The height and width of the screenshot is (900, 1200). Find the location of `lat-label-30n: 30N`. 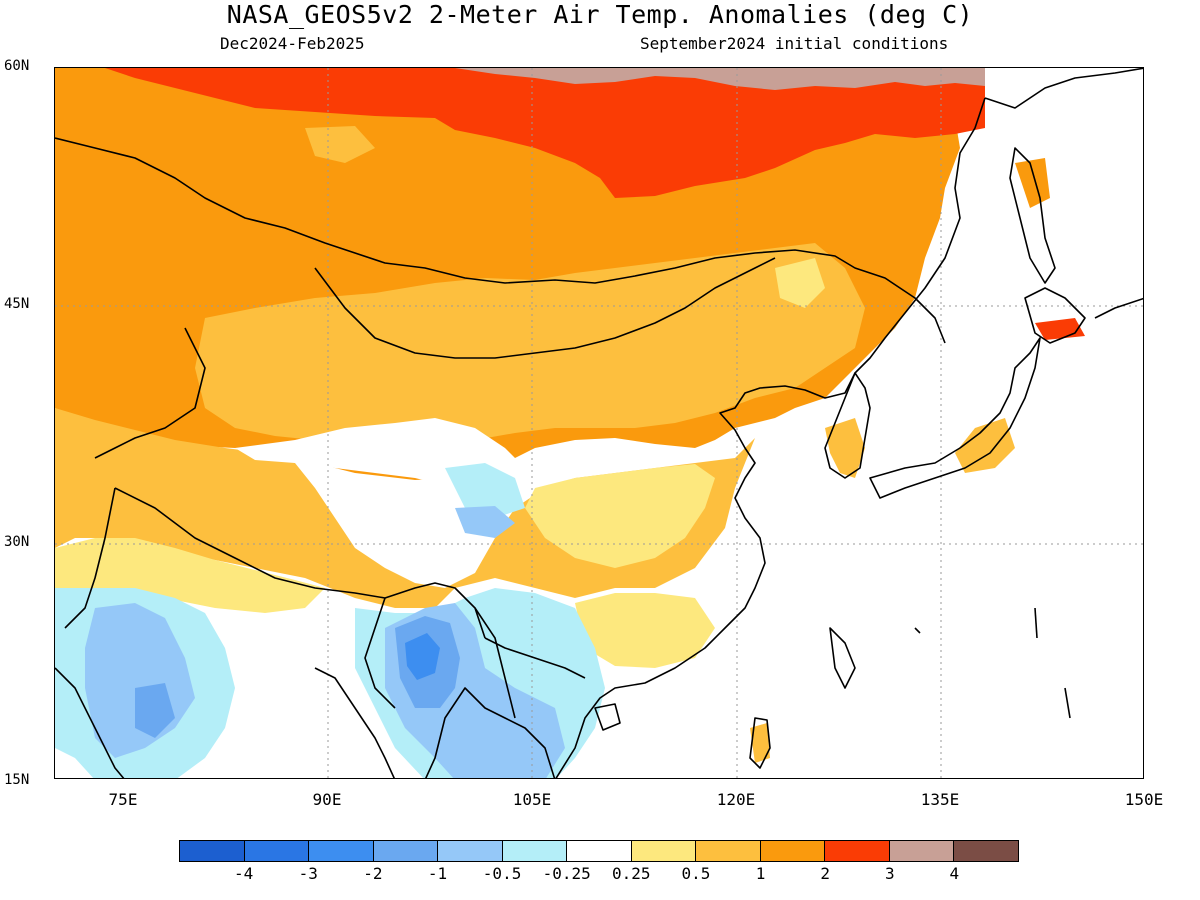

lat-label-30n: 30N is located at coordinates (17, 542).